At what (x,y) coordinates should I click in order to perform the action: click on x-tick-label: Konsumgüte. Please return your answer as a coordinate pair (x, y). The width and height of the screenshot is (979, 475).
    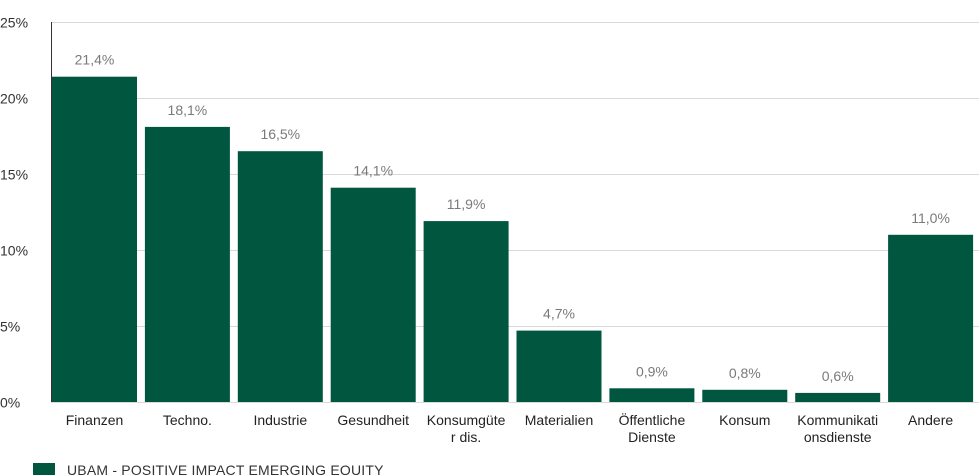
    Looking at the image, I should click on (466, 420).